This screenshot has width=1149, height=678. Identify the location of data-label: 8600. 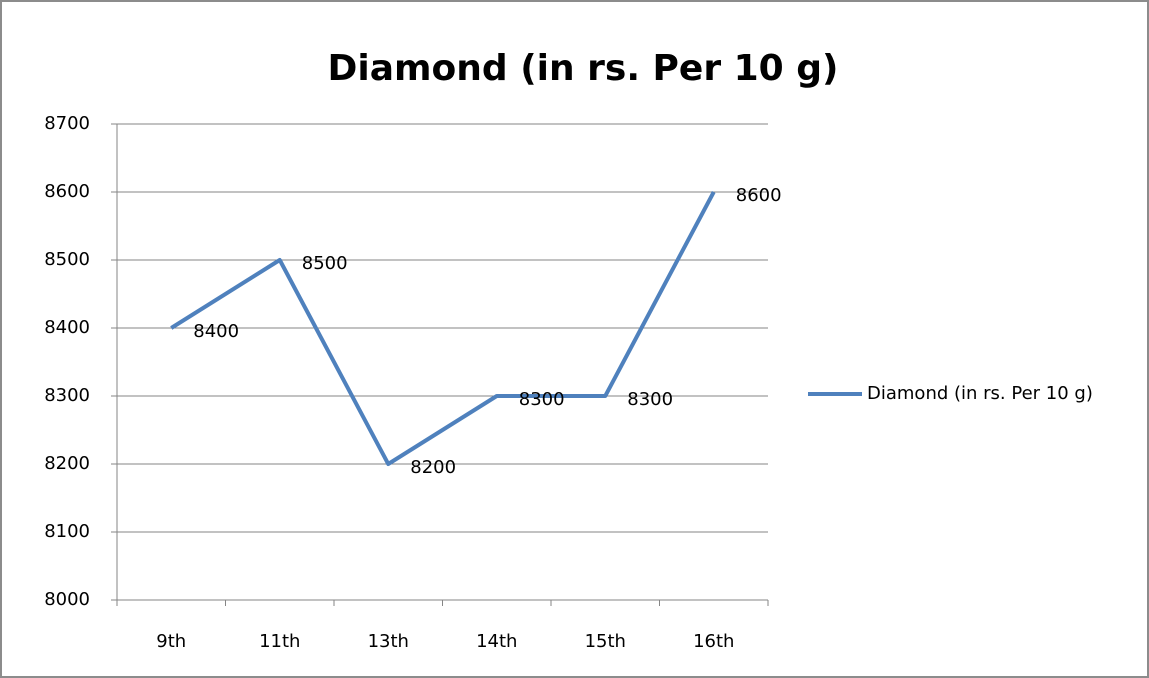
(759, 195).